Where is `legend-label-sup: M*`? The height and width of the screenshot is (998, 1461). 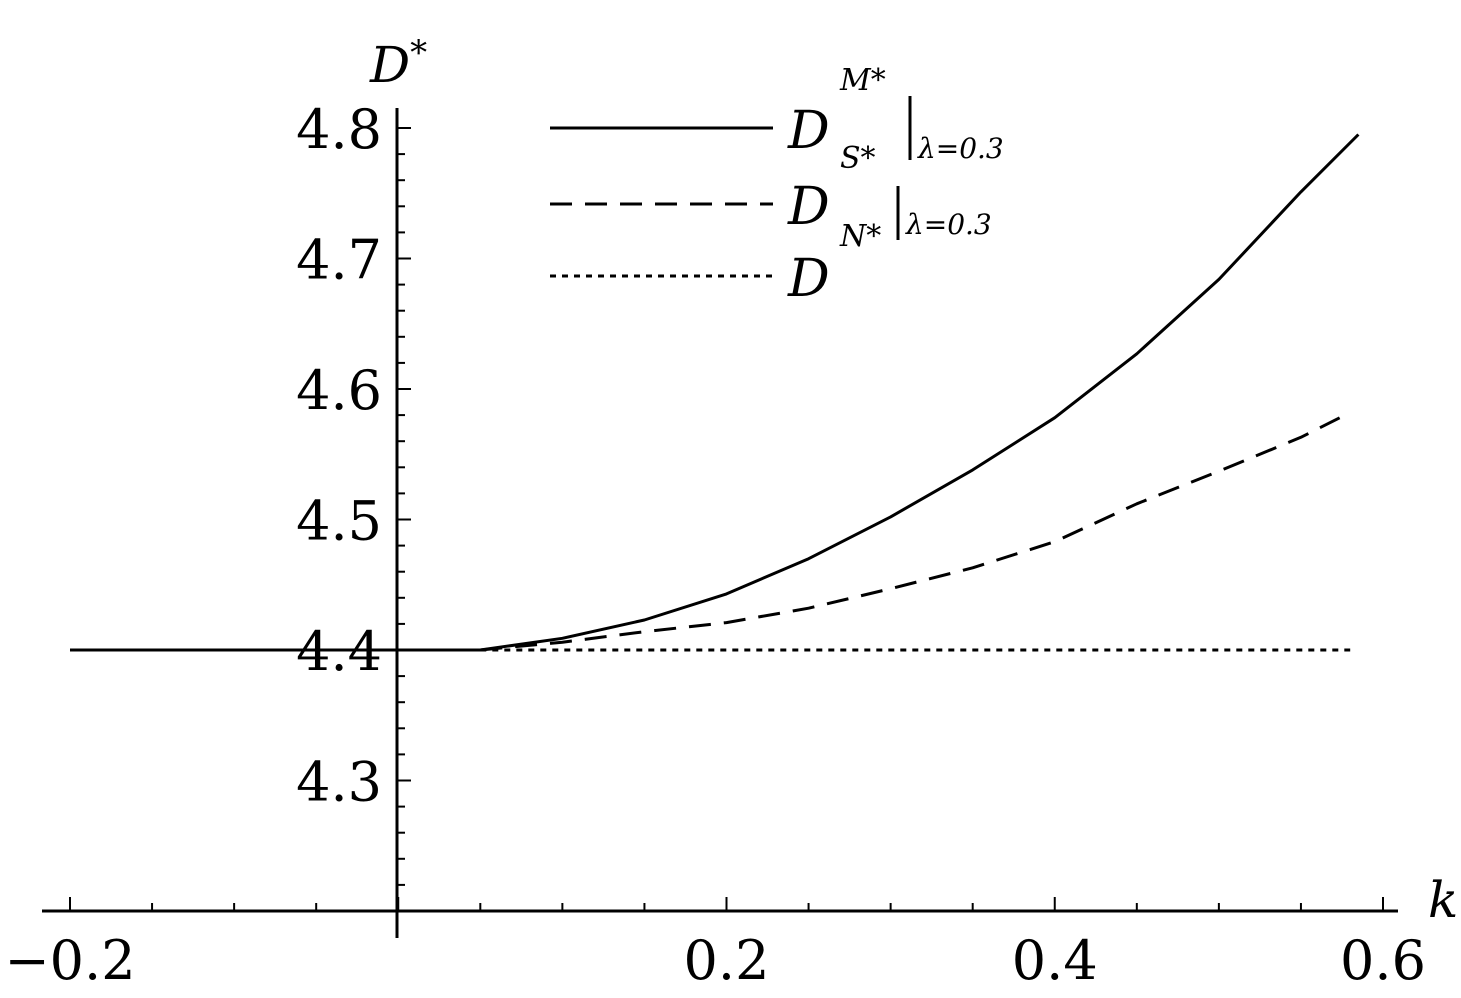 legend-label-sup: M* is located at coordinates (862, 80).